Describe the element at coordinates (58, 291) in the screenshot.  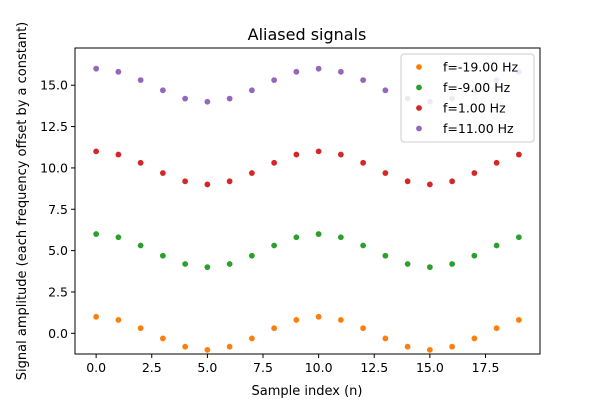
I see `y-tick-label: 2.5` at that location.